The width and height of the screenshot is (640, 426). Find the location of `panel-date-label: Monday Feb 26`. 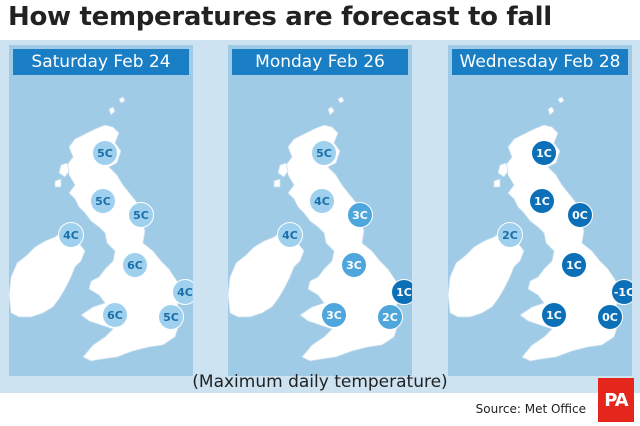

panel-date-label: Monday Feb 26 is located at coordinates (320, 62).